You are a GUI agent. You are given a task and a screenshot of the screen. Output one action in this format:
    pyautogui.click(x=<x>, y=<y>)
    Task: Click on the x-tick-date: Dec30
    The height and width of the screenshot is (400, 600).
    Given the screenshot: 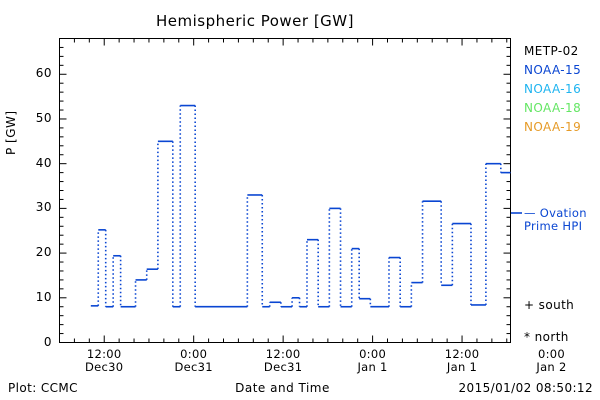 What is the action you would take?
    pyautogui.click(x=104, y=366)
    